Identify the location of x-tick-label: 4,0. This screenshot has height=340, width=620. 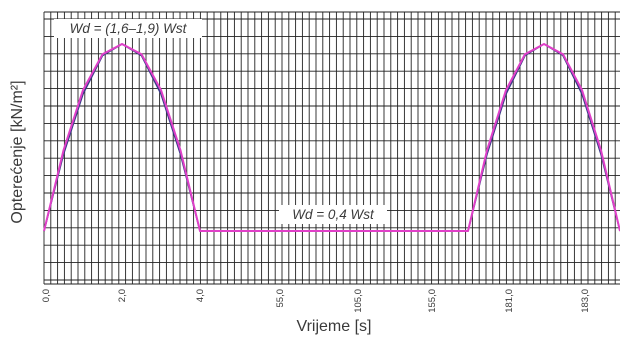
(200, 295).